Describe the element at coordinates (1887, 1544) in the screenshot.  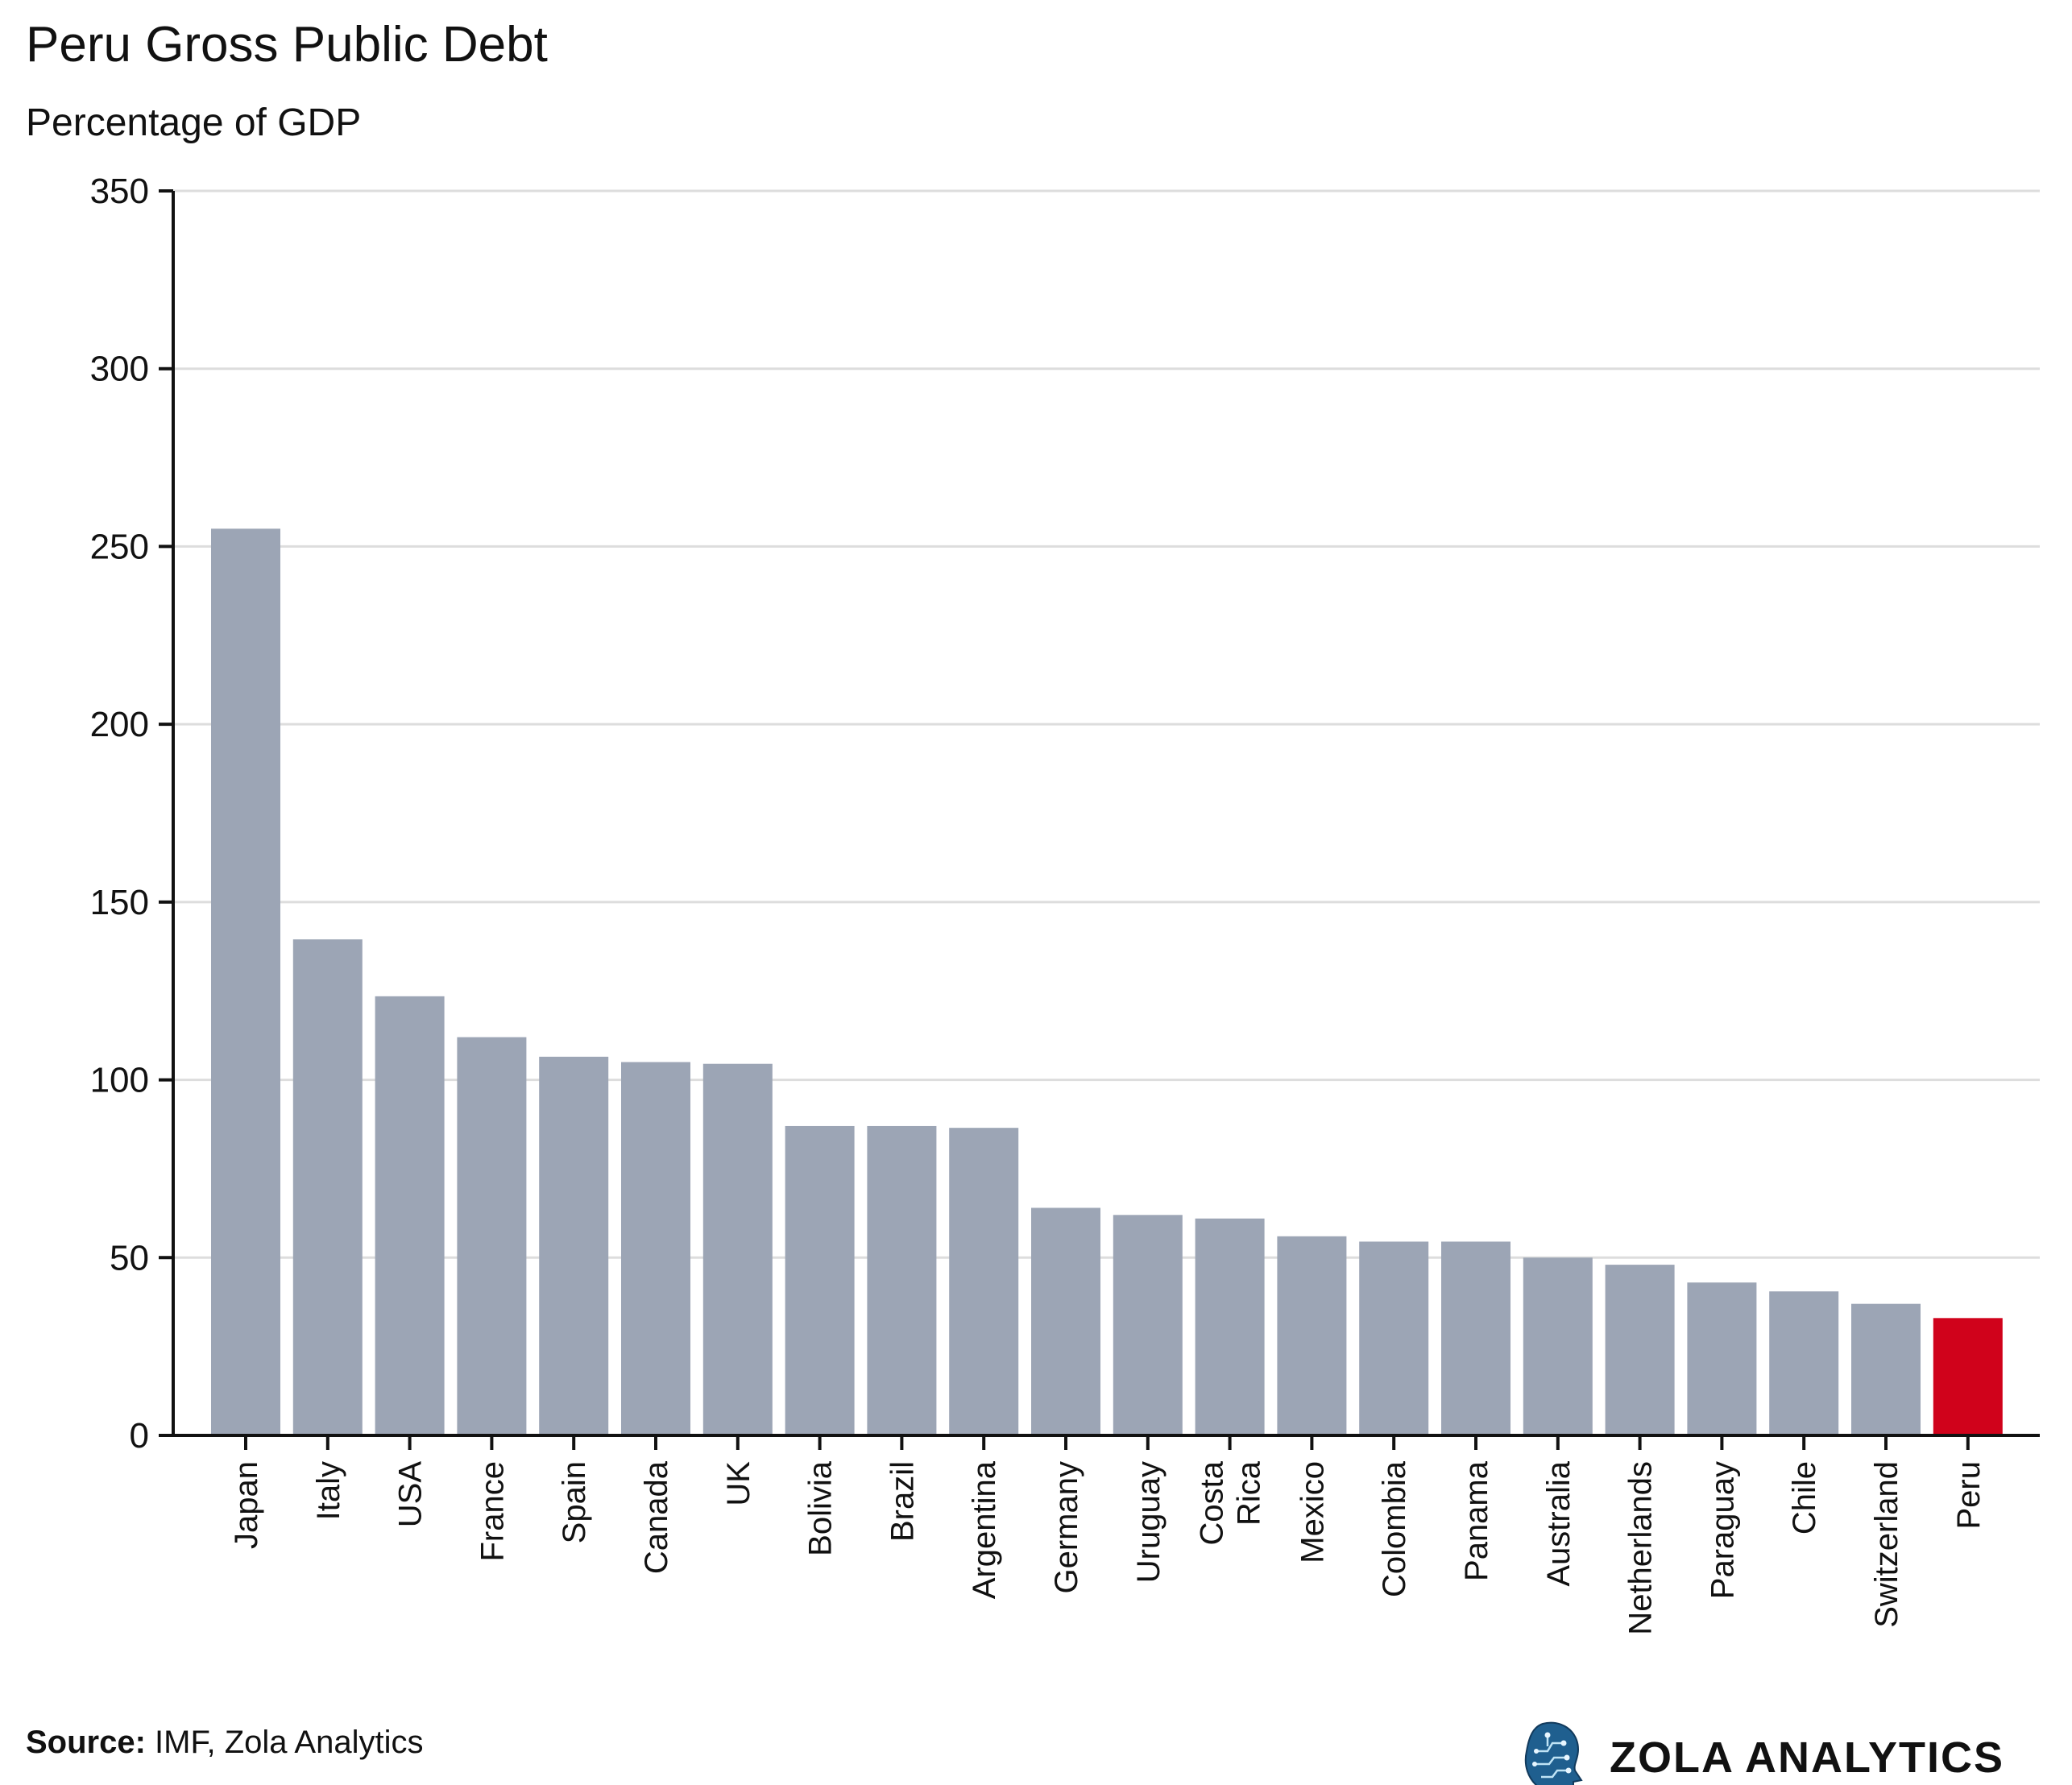
I see `x-tick-label: Switzerland` at that location.